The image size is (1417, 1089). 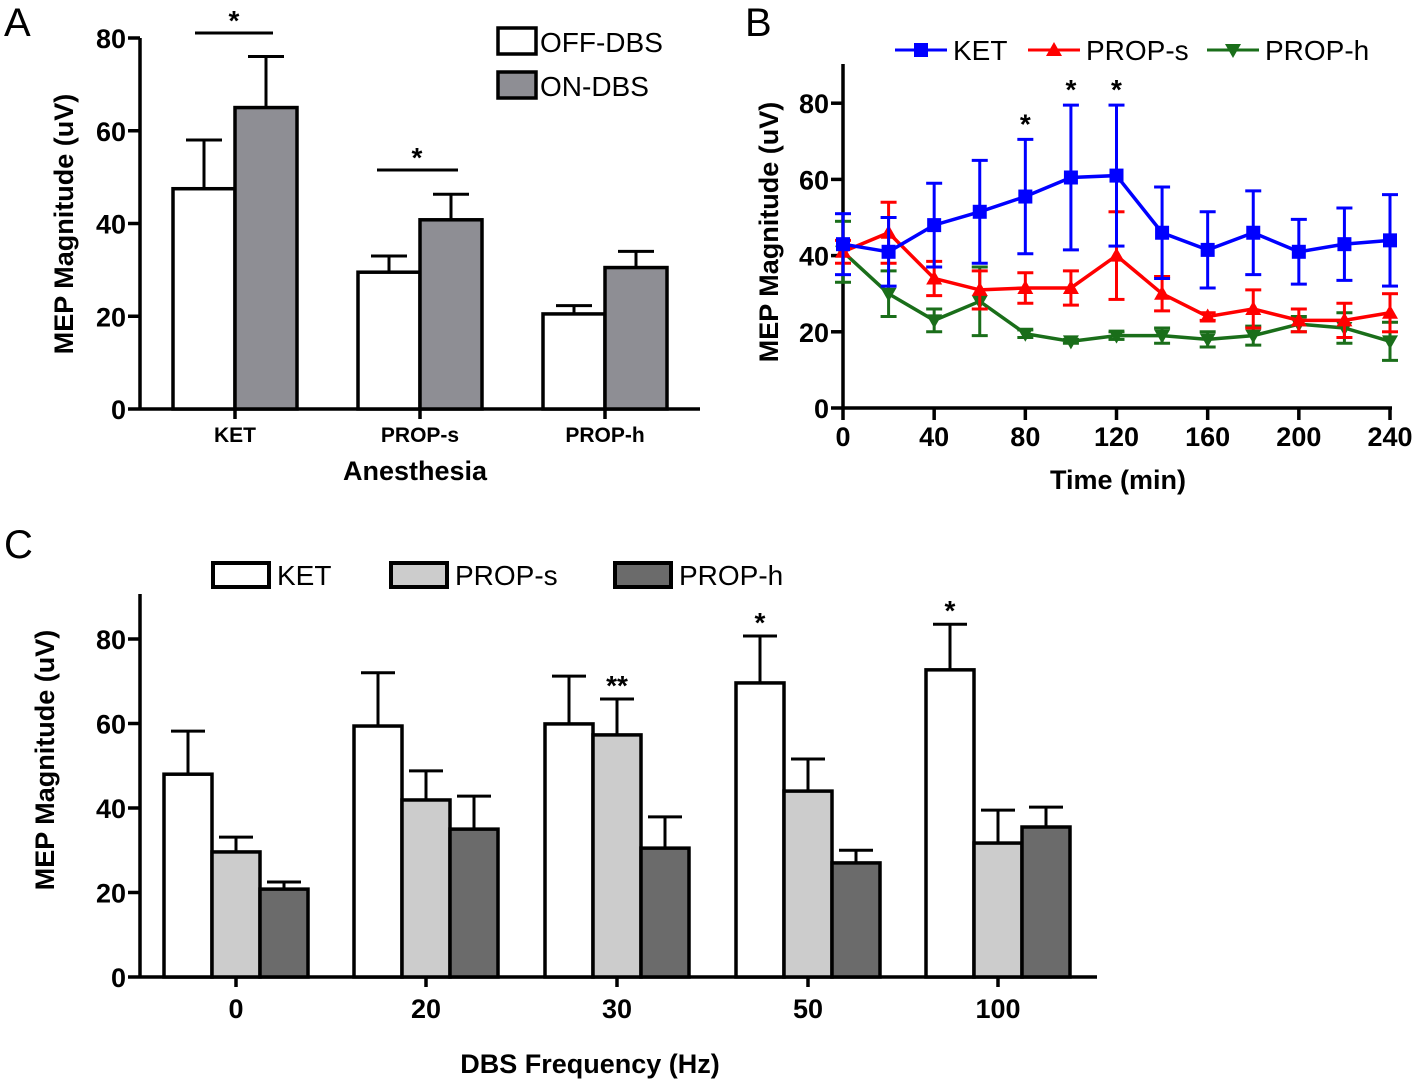 What do you see at coordinates (758, 23) in the screenshot?
I see `panel-label-b: B` at bounding box center [758, 23].